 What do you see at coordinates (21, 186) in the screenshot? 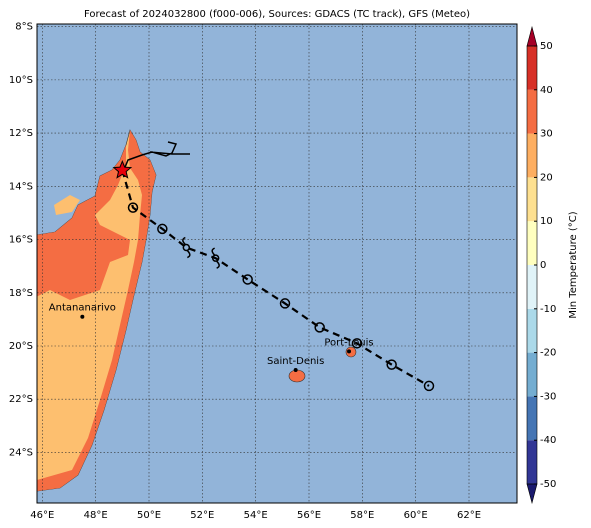
I see `y-tick-label: 14°S` at bounding box center [21, 186].